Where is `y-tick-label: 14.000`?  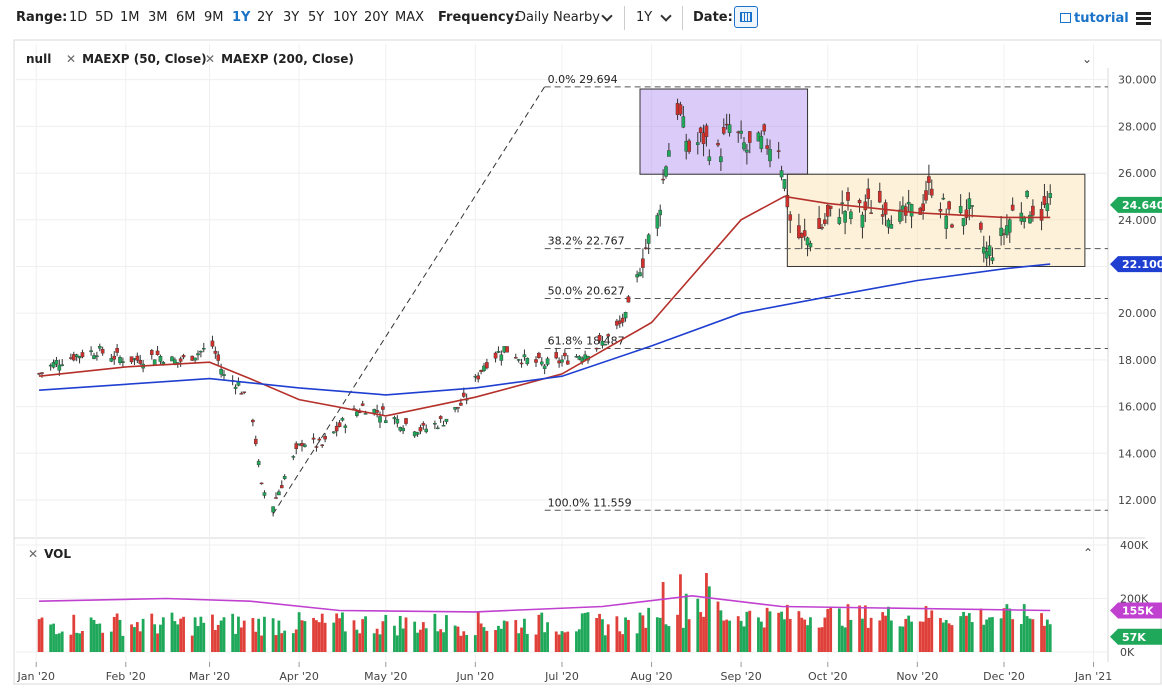 y-tick-label: 14.000 is located at coordinates (1137, 453).